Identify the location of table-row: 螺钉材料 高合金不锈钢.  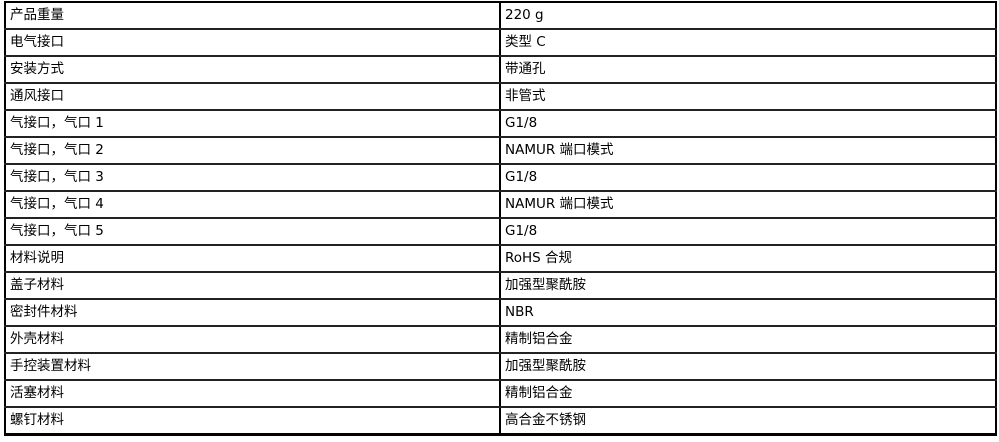
(500, 421).